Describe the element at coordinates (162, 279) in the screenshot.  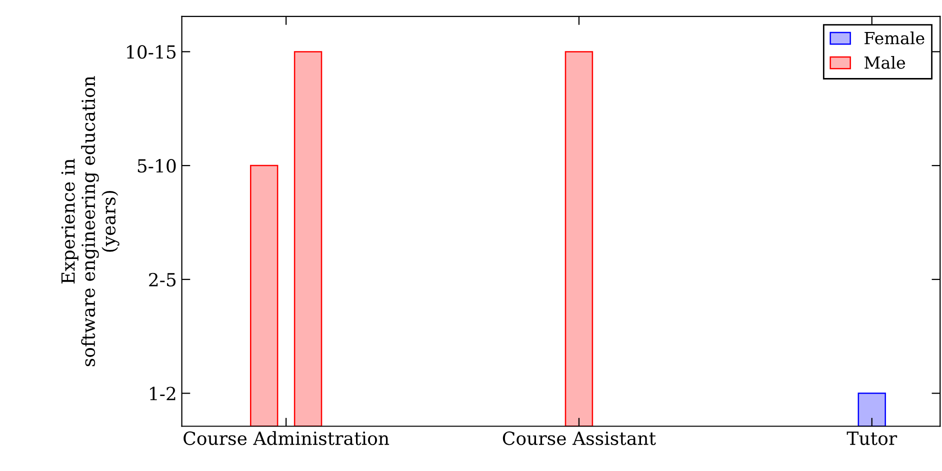
I see `text: 2-5` at that location.